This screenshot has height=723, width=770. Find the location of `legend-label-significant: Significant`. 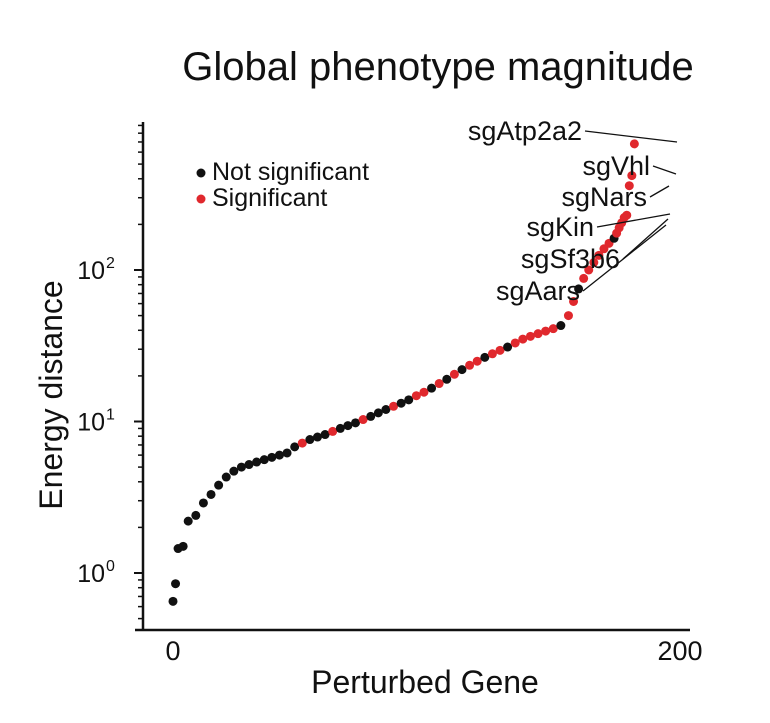

legend-label-significant: Significant is located at coordinates (269, 198).